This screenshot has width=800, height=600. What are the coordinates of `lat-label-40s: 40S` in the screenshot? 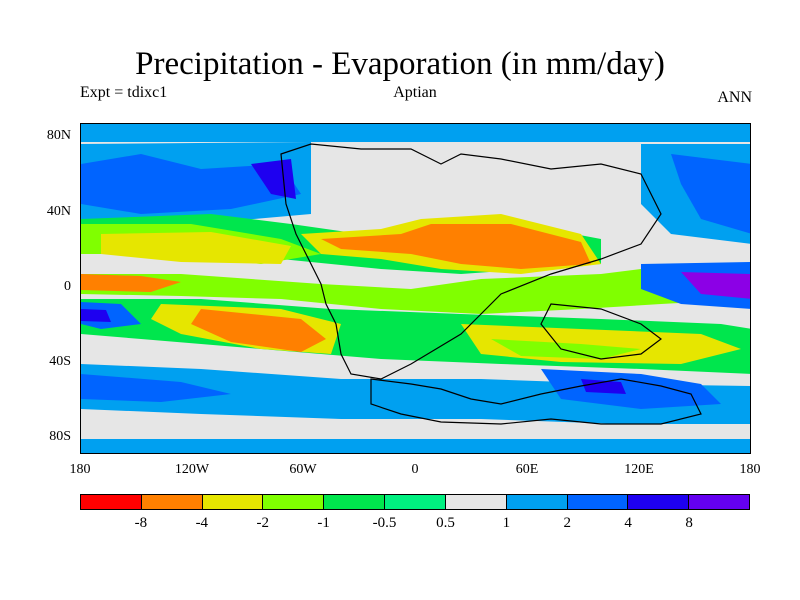 It's located at (60, 361).